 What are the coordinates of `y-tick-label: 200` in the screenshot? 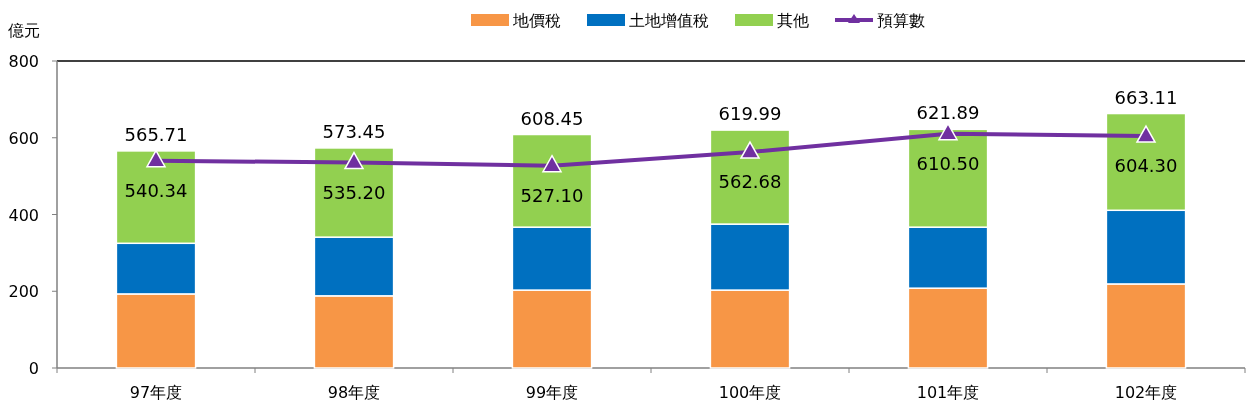 It's located at (23, 292).